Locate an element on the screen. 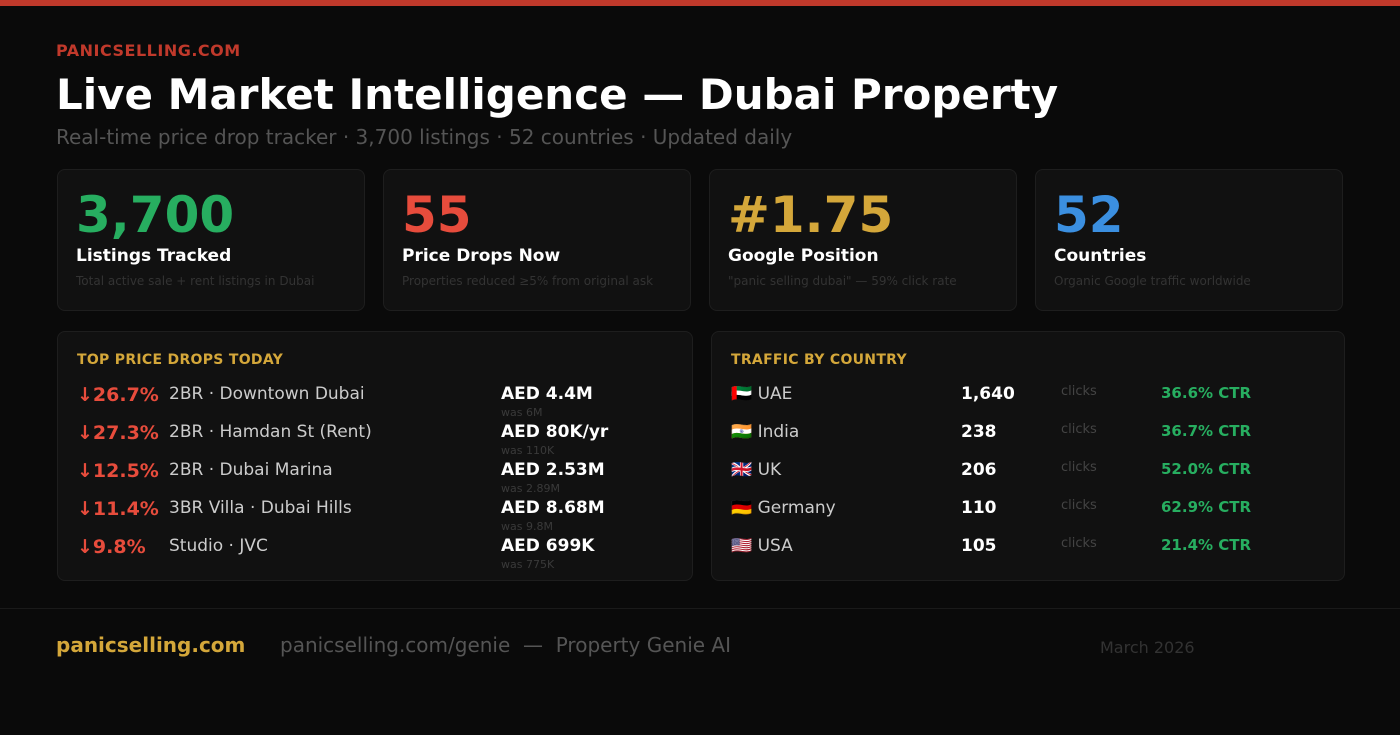 Image resolution: width=1400 pixels, height=735 pixels. original-price: was 6M is located at coordinates (522, 412).